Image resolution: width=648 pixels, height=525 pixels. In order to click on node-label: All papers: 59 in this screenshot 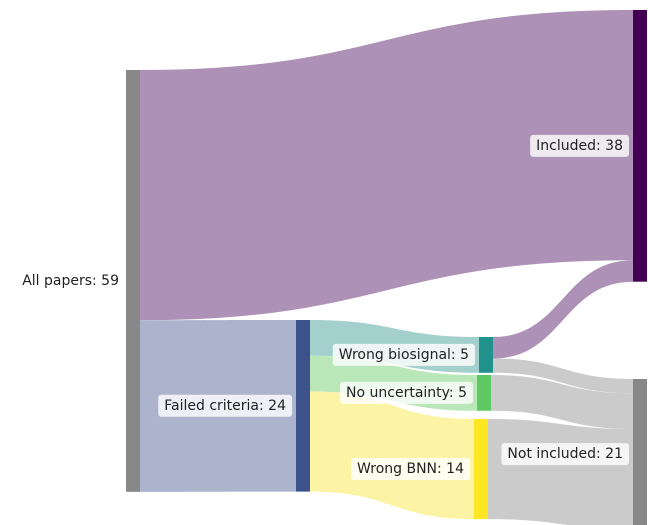, I will do `click(70, 281)`.